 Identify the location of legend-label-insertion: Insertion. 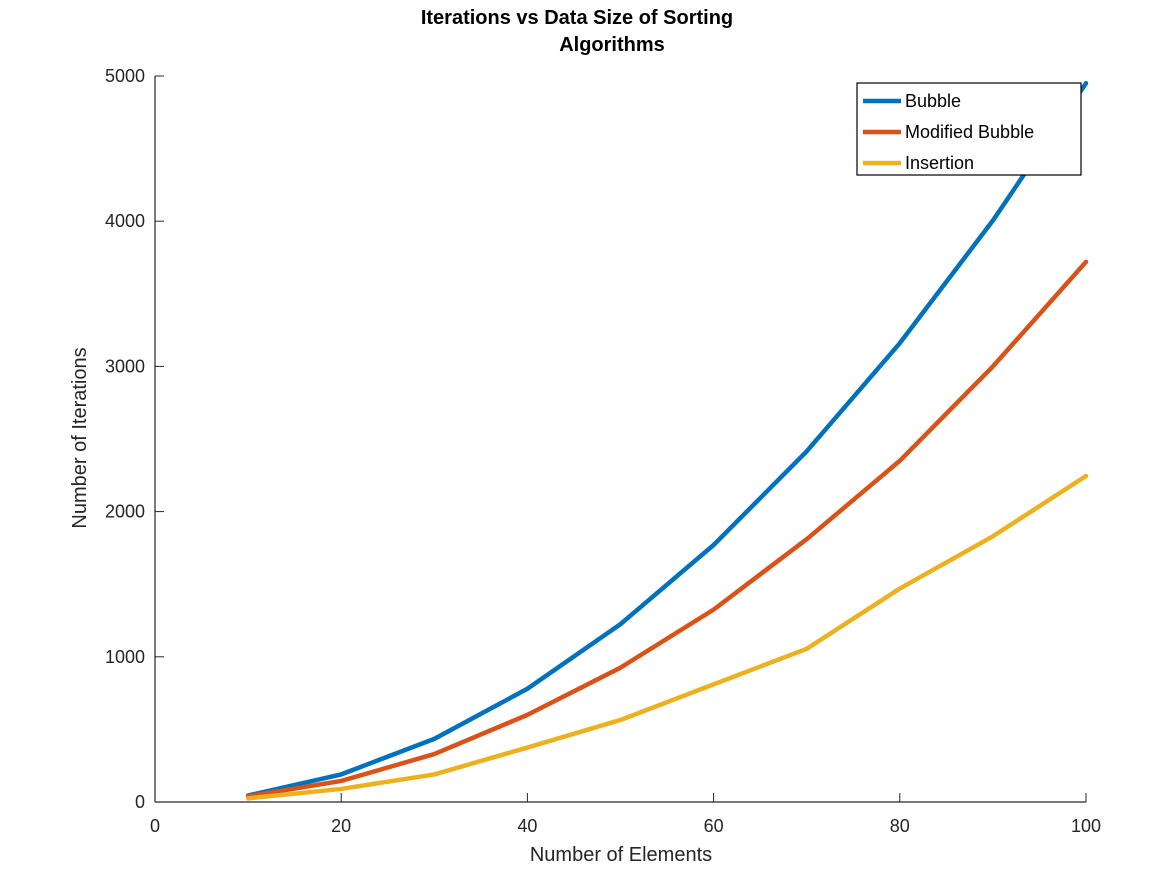
(939, 163).